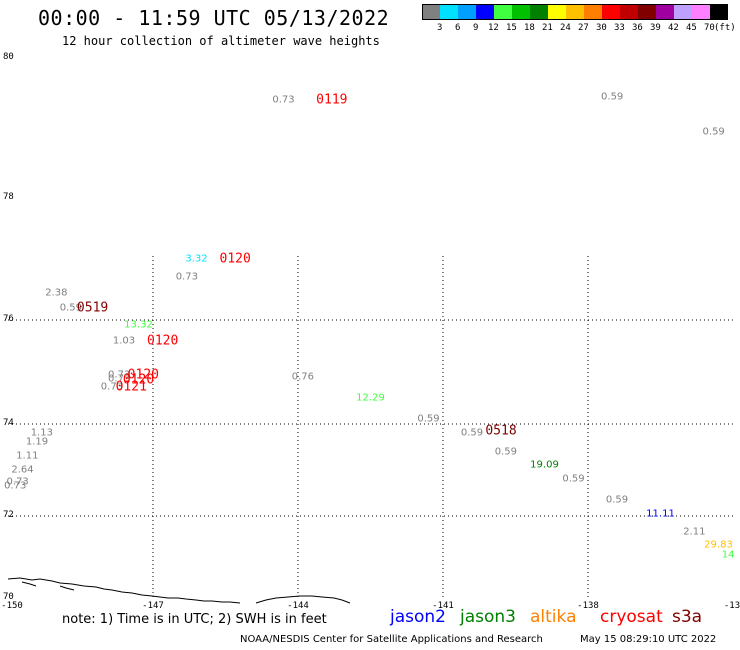  What do you see at coordinates (725, 28) in the screenshot?
I see `color-scale-unit: (ft)` at bounding box center [725, 28].